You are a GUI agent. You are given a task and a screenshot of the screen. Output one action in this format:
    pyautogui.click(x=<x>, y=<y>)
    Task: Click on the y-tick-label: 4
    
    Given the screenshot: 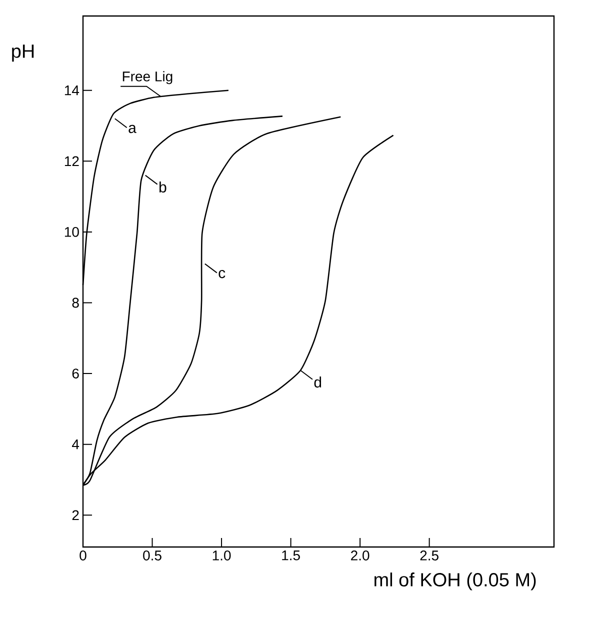 What is the action you would take?
    pyautogui.click(x=76, y=445)
    